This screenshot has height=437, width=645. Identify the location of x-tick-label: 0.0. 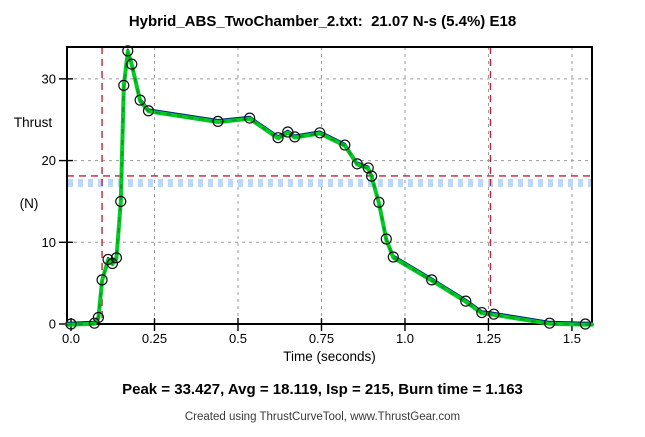
(71, 338).